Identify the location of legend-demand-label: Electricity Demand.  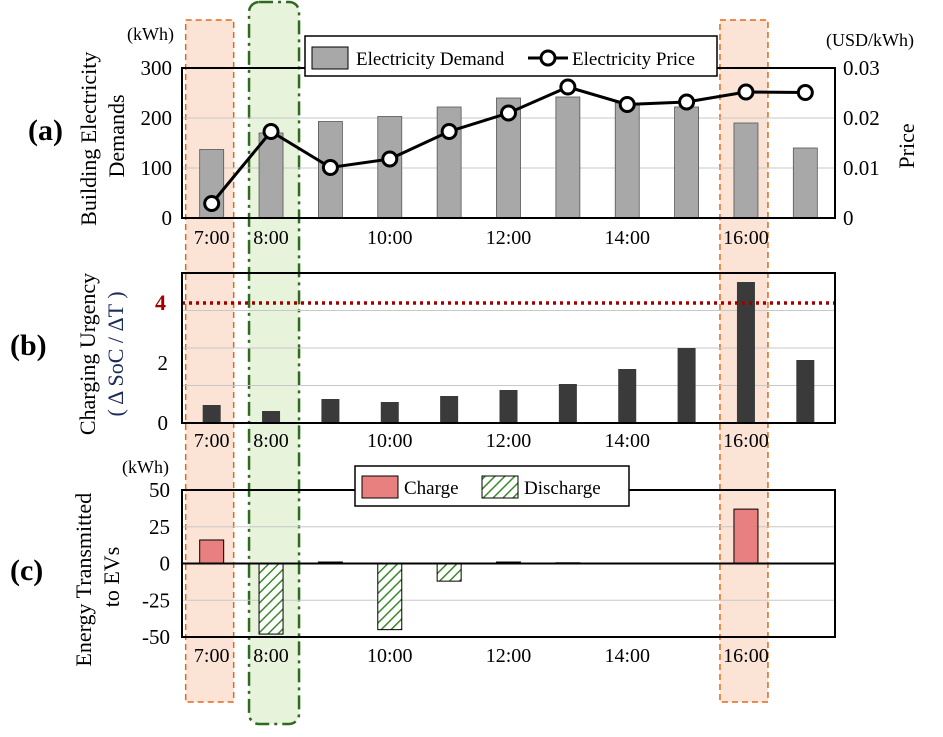
(430, 59).